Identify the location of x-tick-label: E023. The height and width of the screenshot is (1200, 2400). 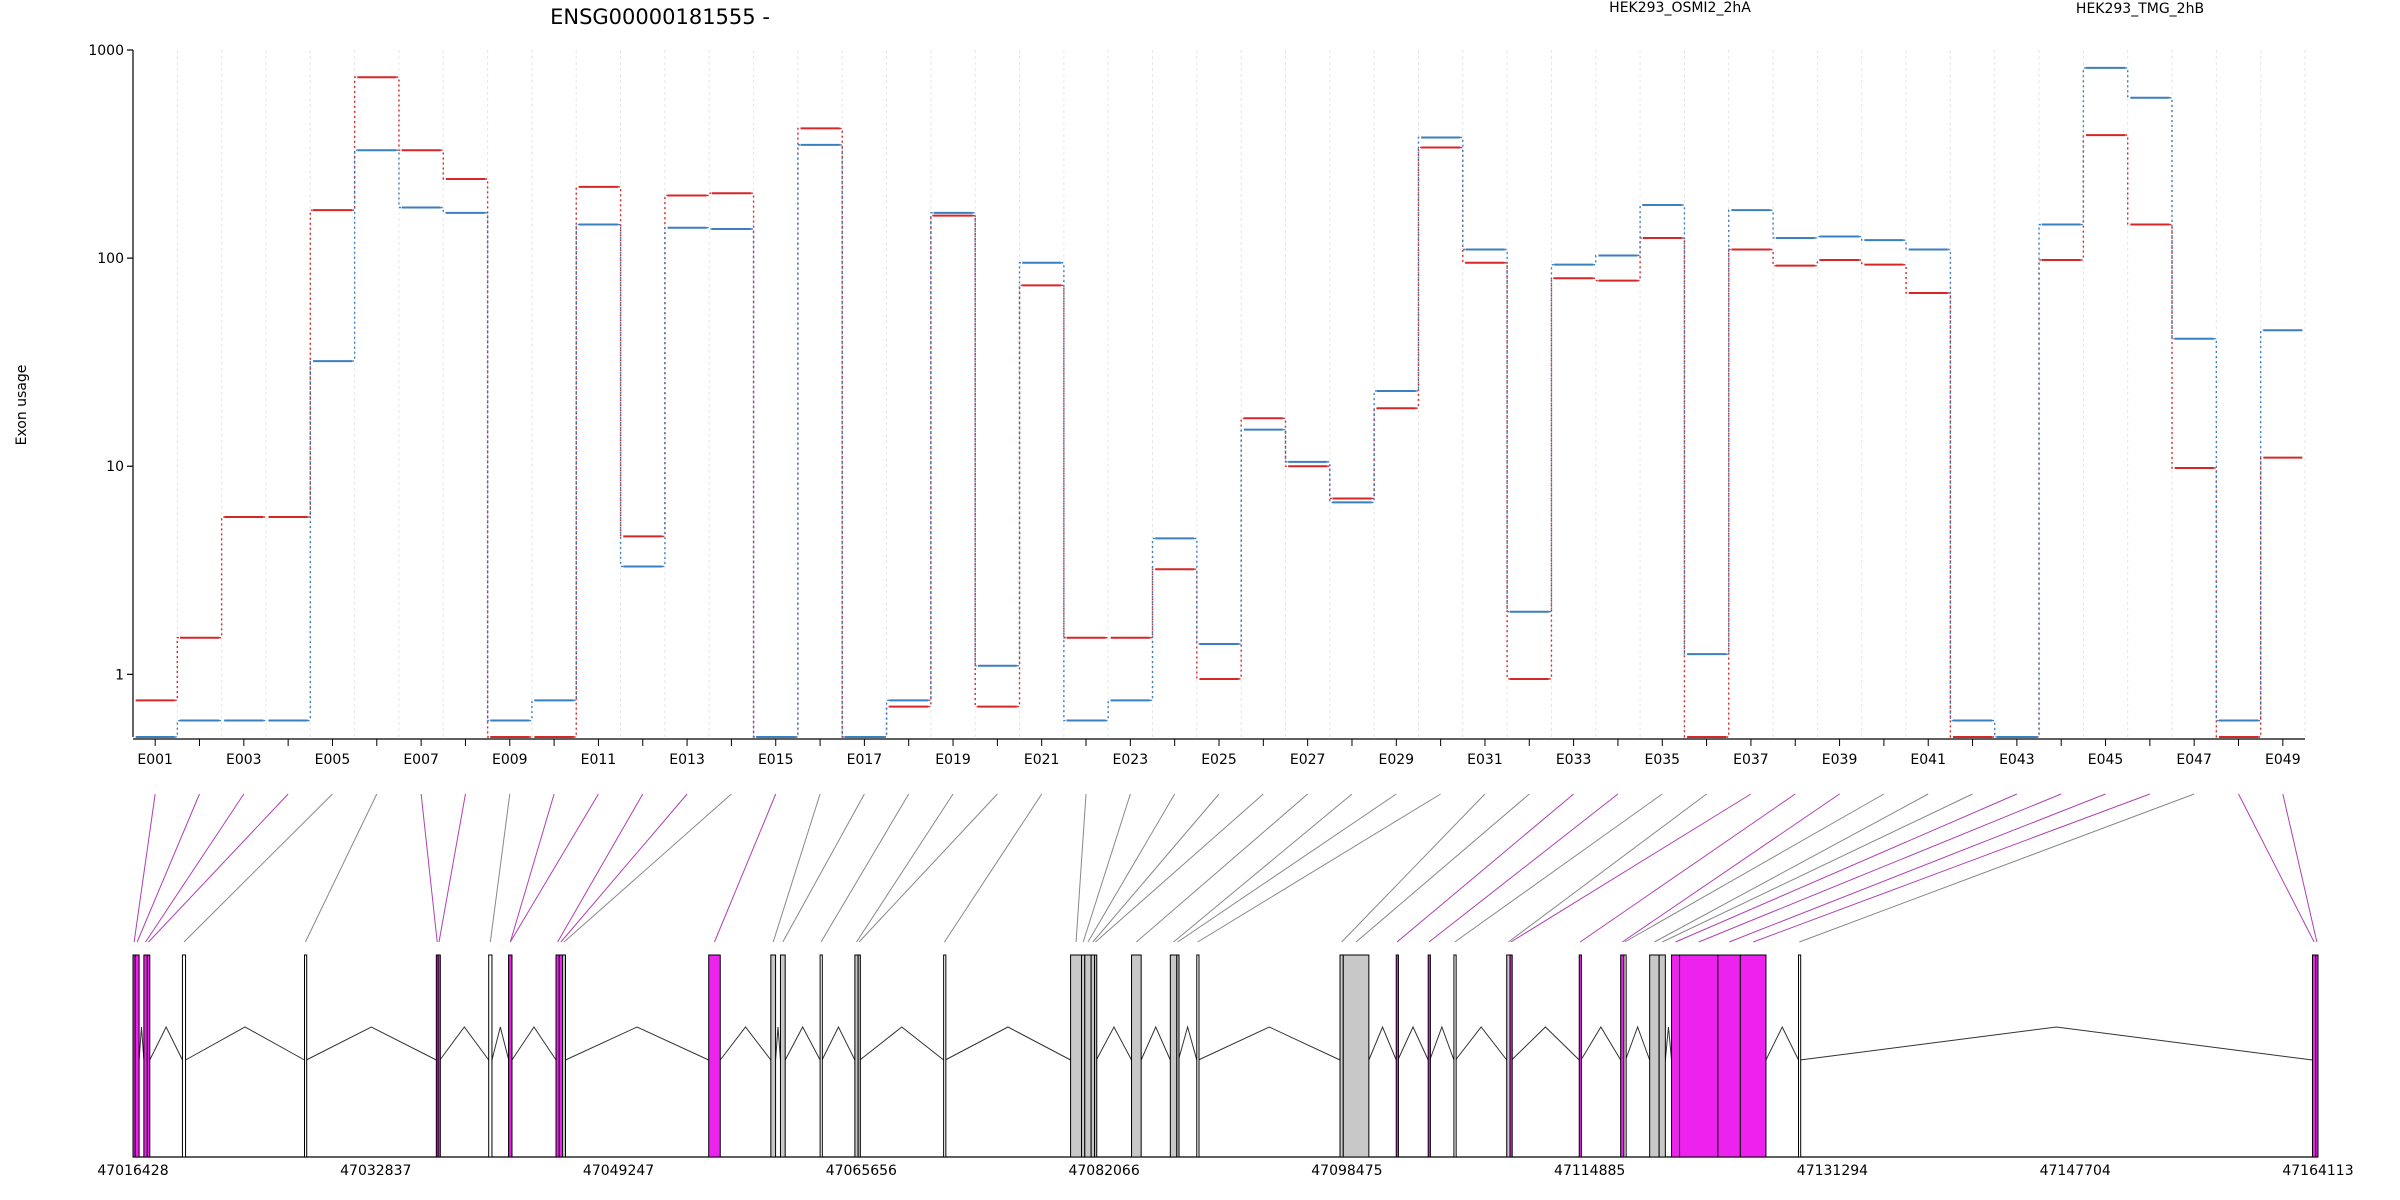
(1131, 760).